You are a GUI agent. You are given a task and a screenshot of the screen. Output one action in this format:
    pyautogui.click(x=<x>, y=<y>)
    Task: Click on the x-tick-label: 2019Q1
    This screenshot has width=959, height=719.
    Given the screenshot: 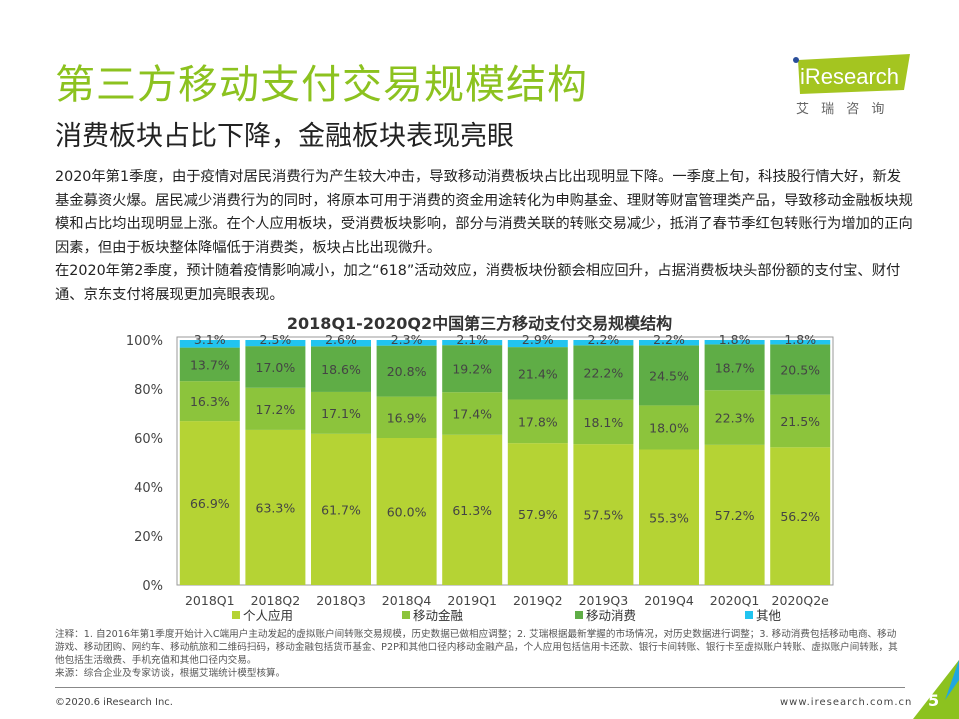 What is the action you would take?
    pyautogui.click(x=472, y=600)
    